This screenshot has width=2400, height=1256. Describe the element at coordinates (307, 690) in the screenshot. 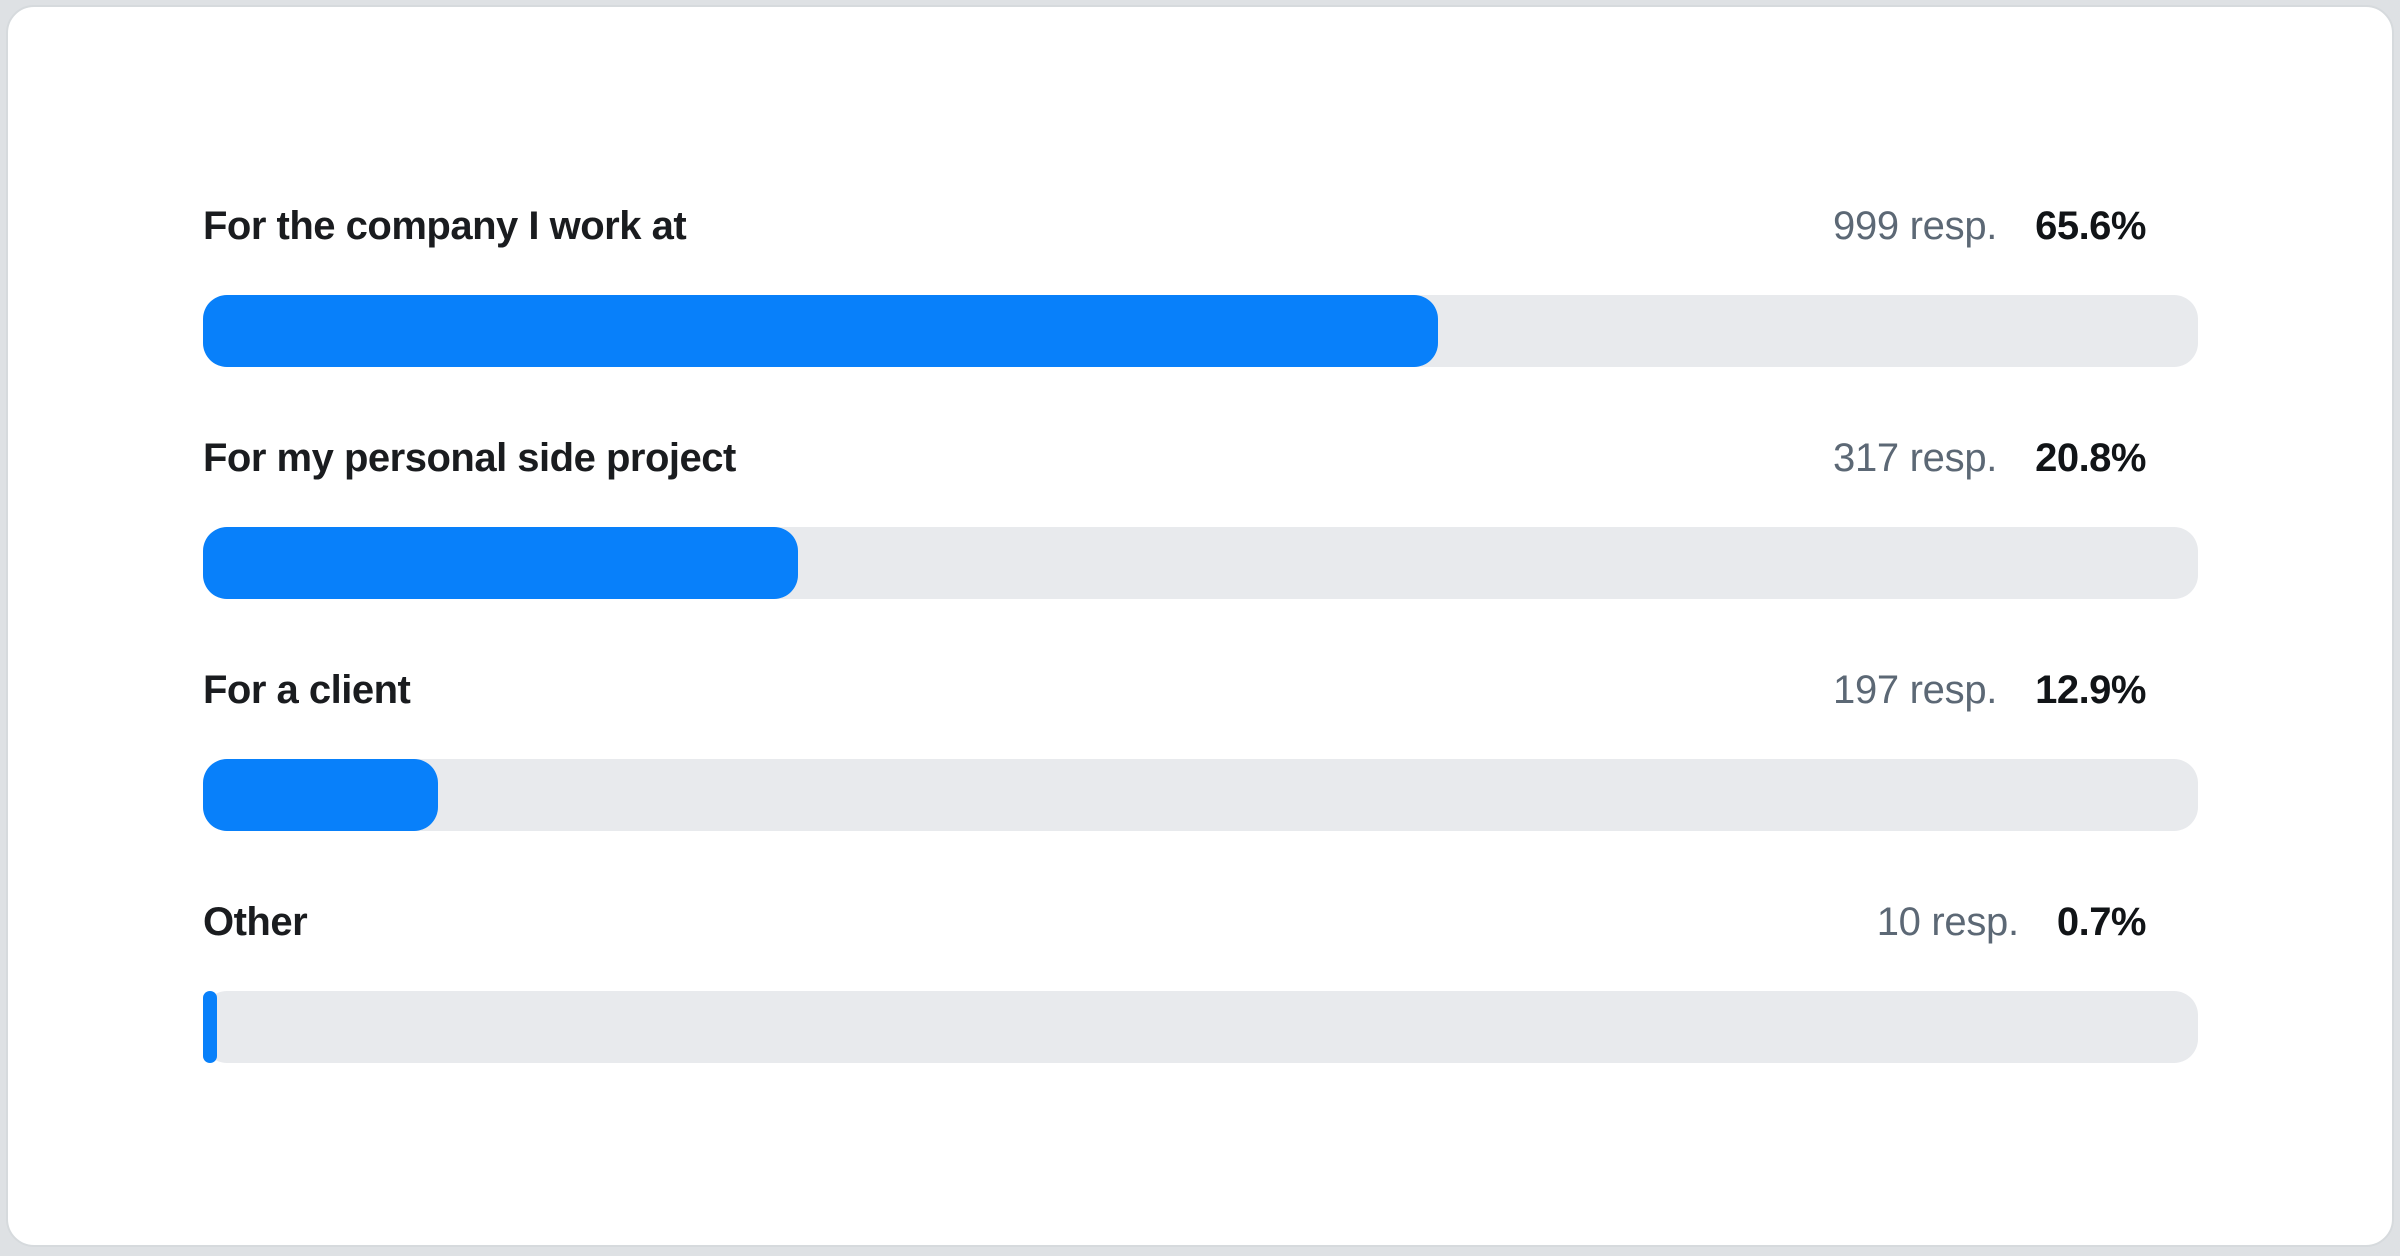

I see `option-label: For a client` at that location.